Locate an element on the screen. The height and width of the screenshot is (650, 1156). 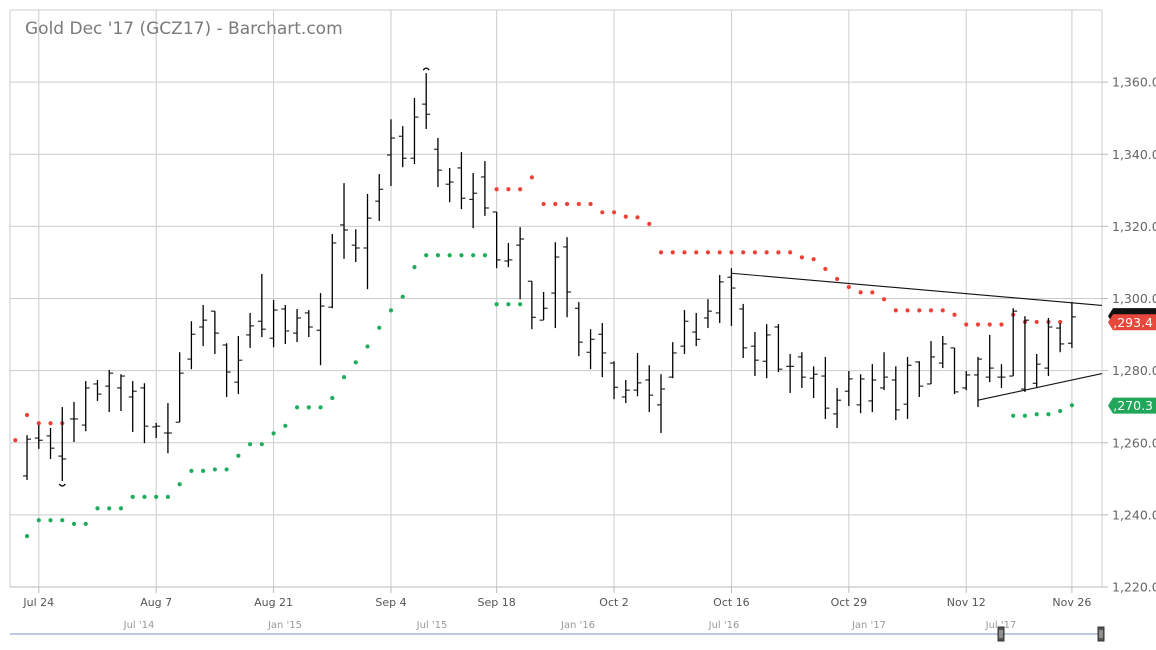
x-tick-label: Sep 18 is located at coordinates (497, 602).